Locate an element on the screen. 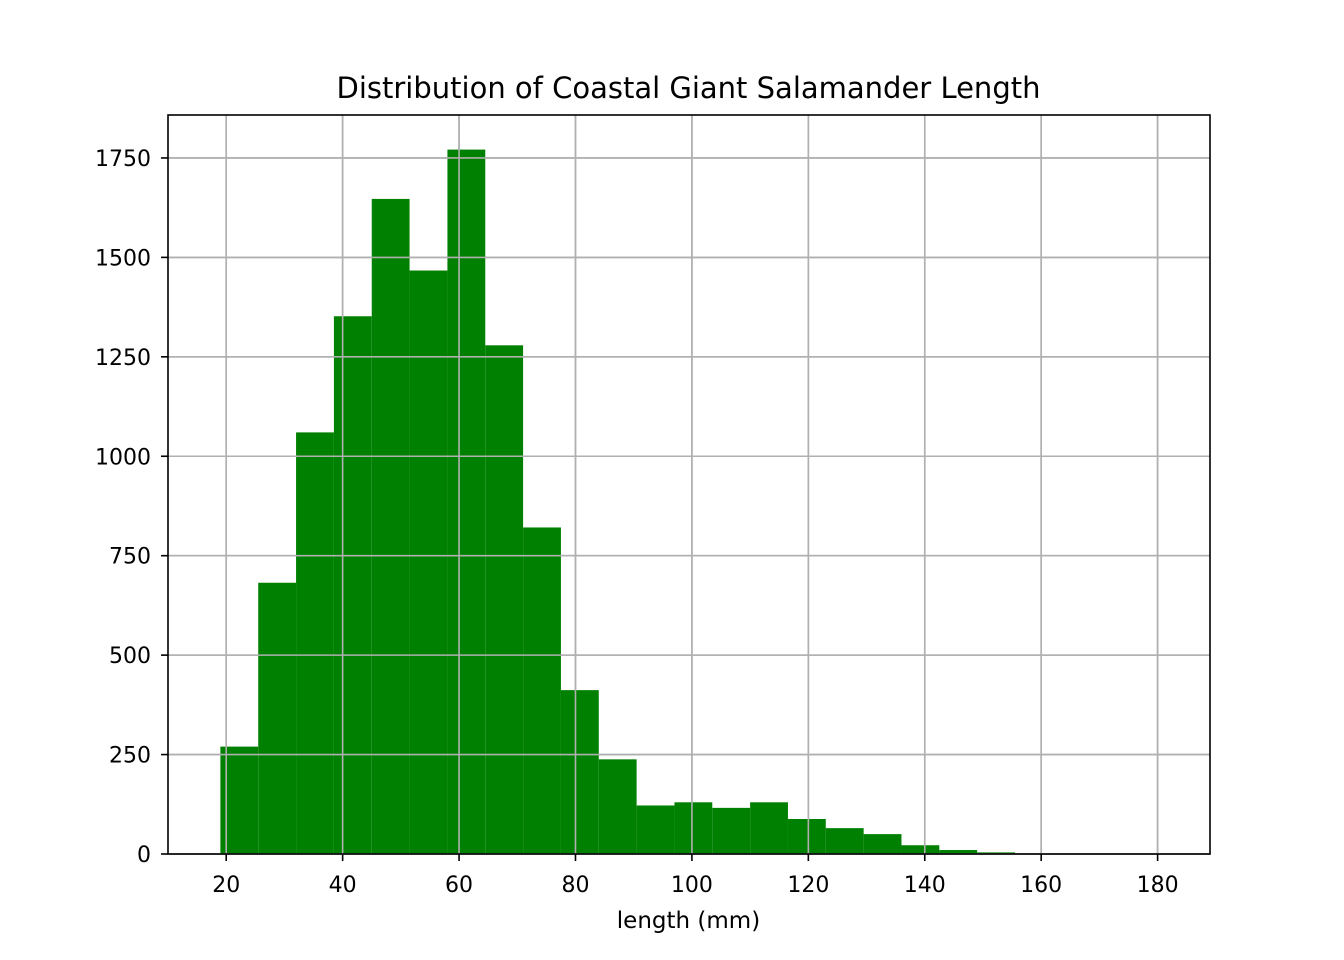  y-axis-ticks: 0 250 500 750 1000 1250 1500 1750 is located at coordinates (131, 507).